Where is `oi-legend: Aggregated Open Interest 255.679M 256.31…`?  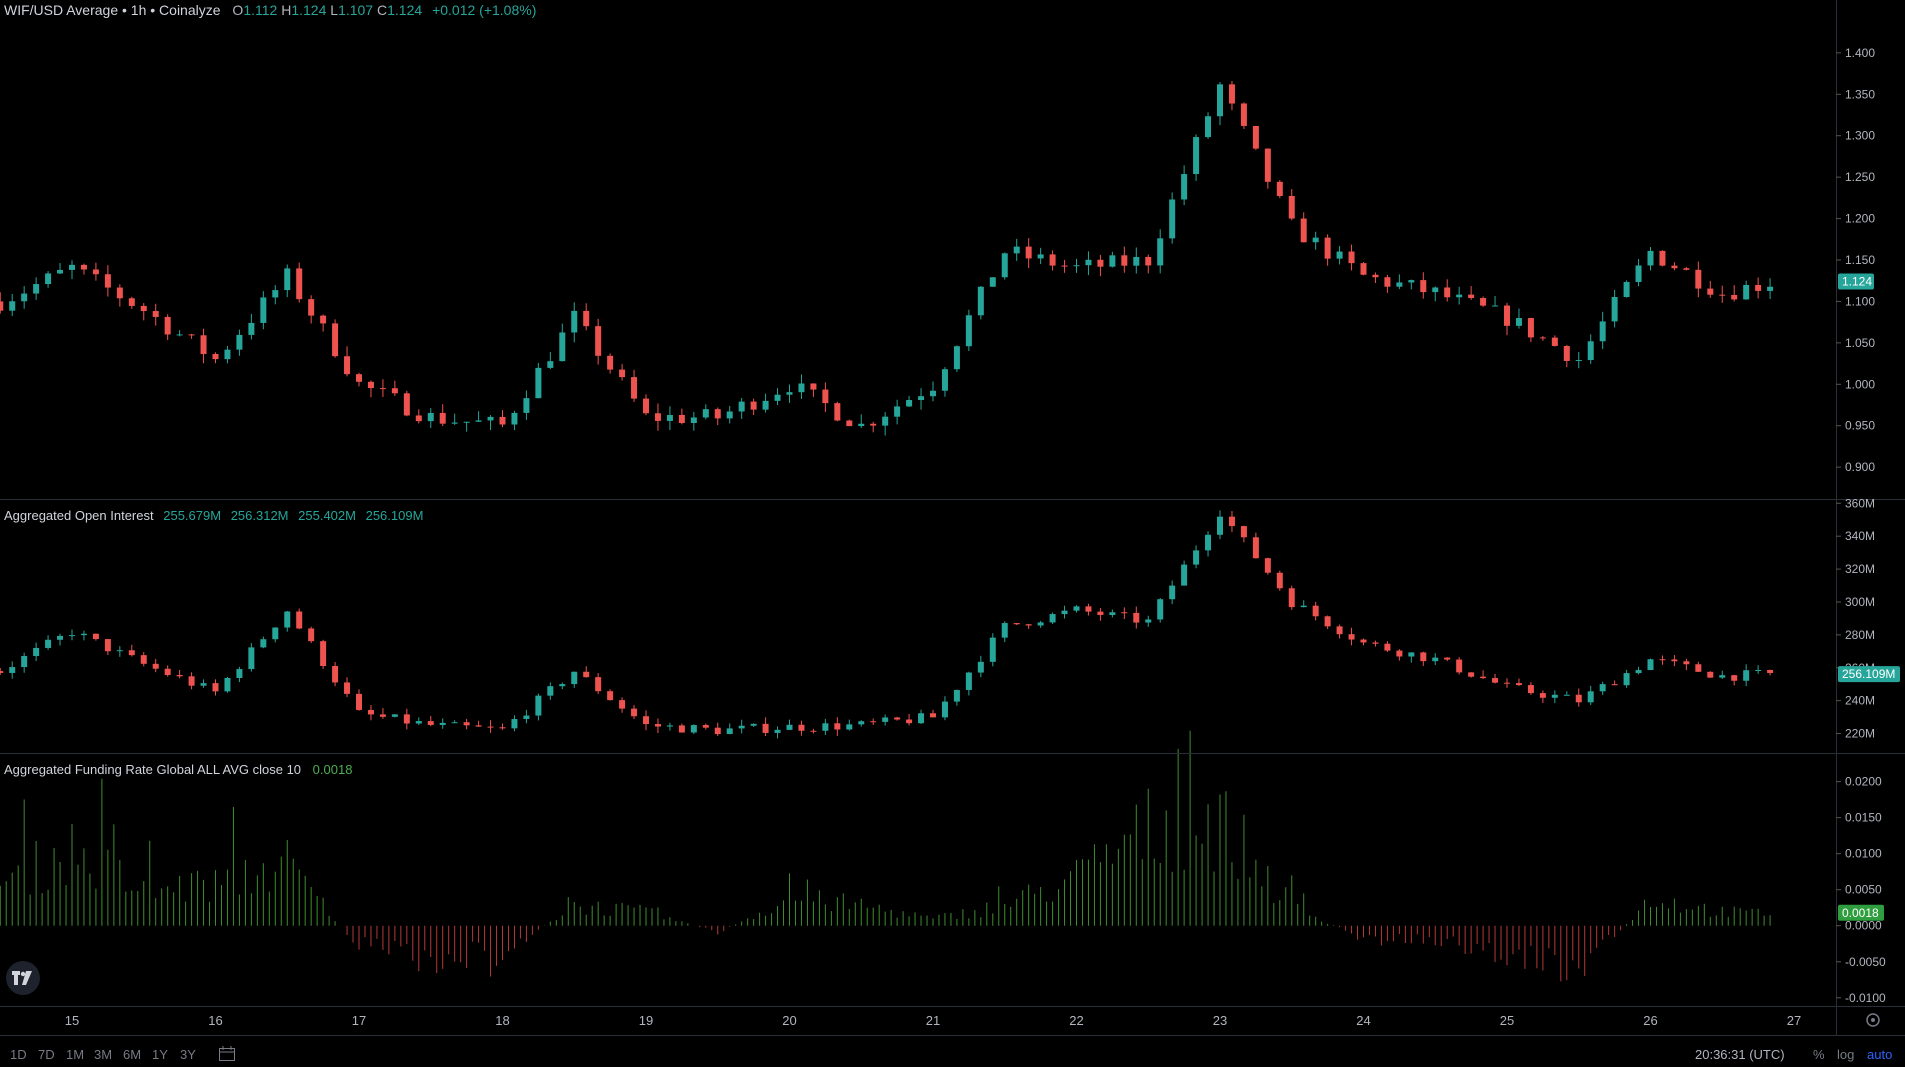
oi-legend: Aggregated Open Interest 255.679M 256.31… is located at coordinates (213, 515).